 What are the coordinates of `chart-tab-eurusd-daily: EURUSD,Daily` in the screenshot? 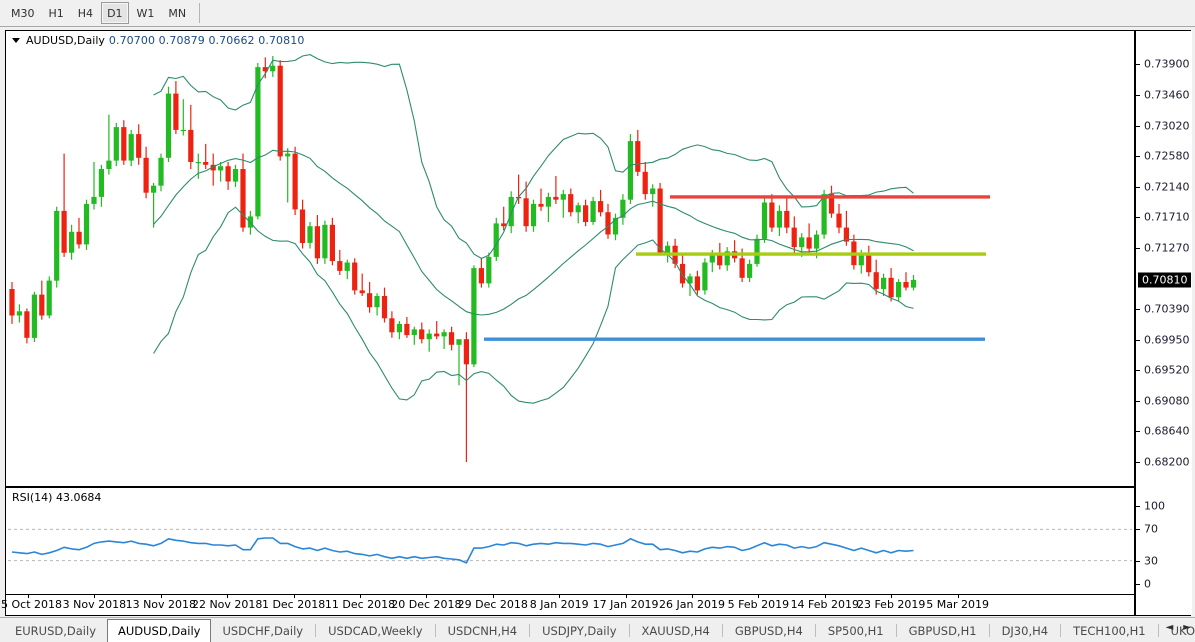 It's located at (55, 631).